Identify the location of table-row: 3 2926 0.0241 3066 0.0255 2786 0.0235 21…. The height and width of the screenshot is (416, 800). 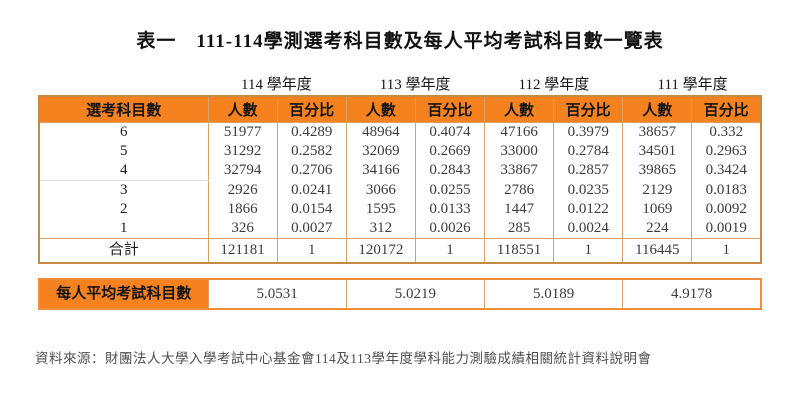
(400, 190).